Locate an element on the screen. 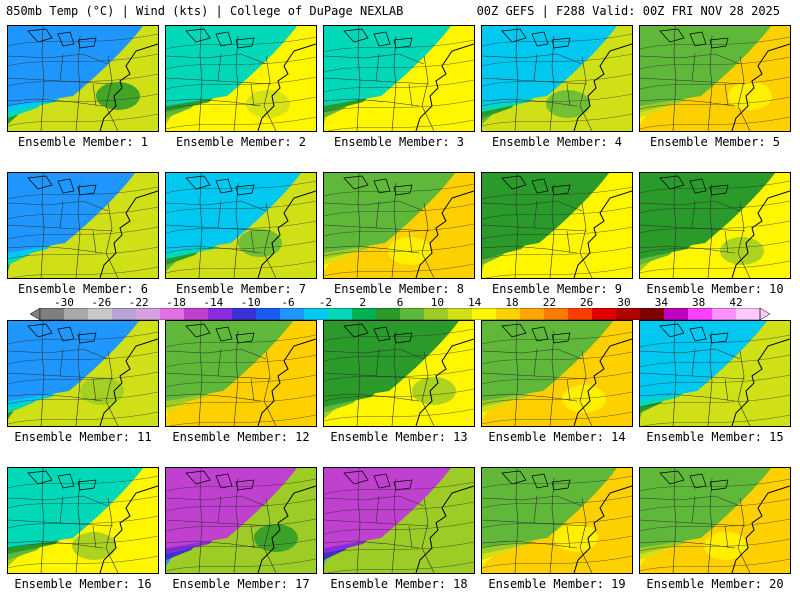 Image resolution: width=800 pixels, height=600 pixels. colorbar-max-arrow is located at coordinates (764, 314).